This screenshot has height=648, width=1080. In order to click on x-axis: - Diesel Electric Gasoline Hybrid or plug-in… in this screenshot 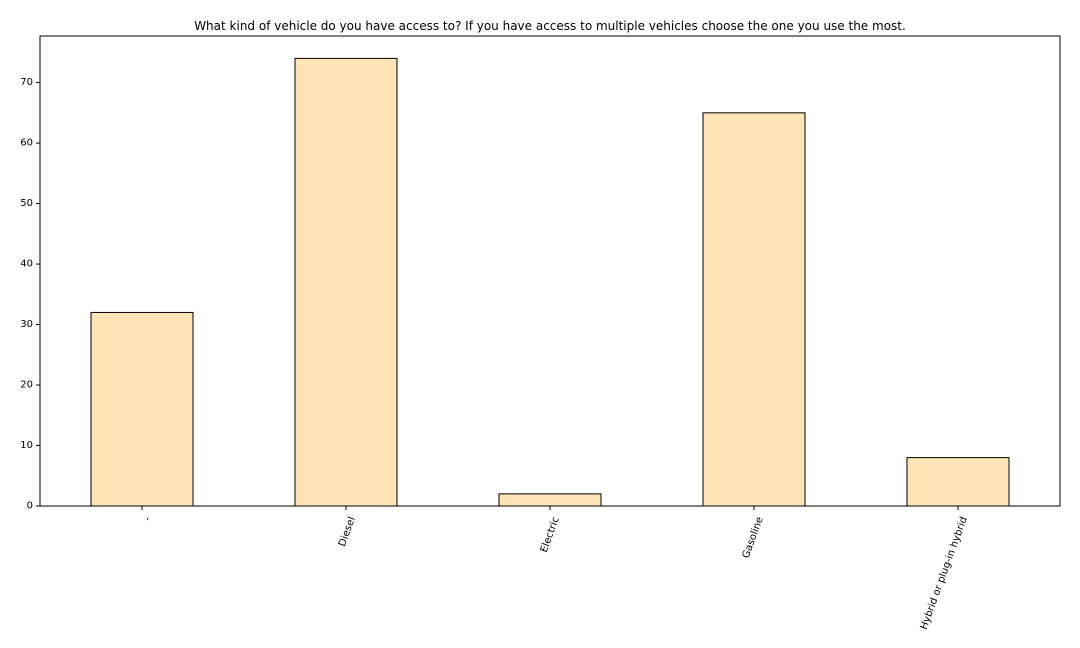, I will do `click(555, 568)`.